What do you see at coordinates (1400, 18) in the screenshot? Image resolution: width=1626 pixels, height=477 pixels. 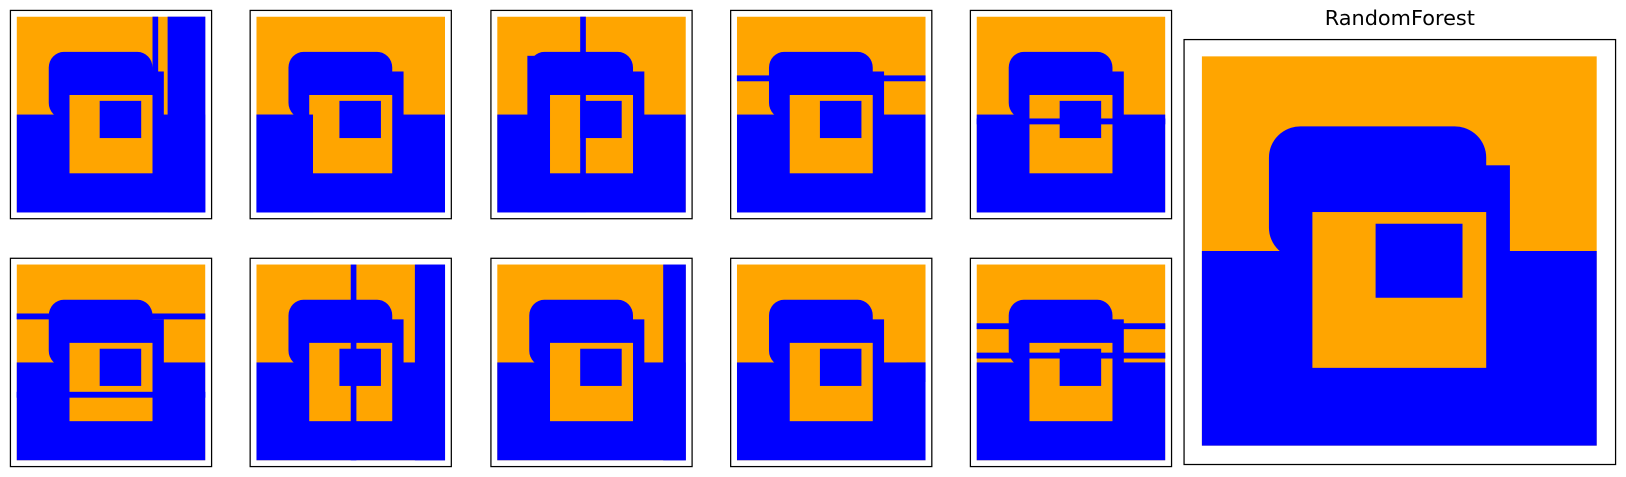 I see `panel-title: RandomForest` at bounding box center [1400, 18].